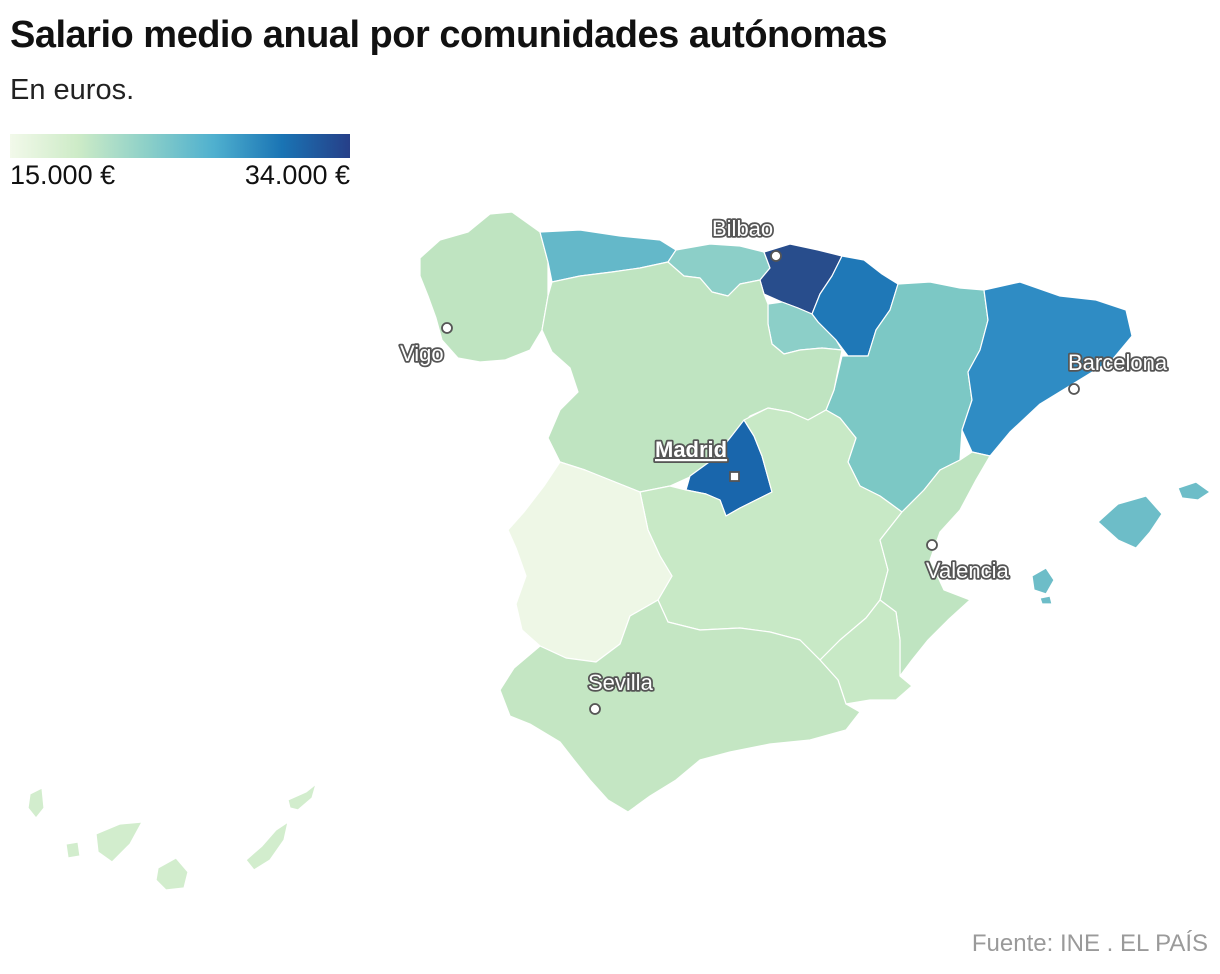 Image resolution: width=1220 pixels, height=974 pixels. What do you see at coordinates (692, 377) in the screenshot?
I see `region-castilla-y-leon: Castilla y León` at bounding box center [692, 377].